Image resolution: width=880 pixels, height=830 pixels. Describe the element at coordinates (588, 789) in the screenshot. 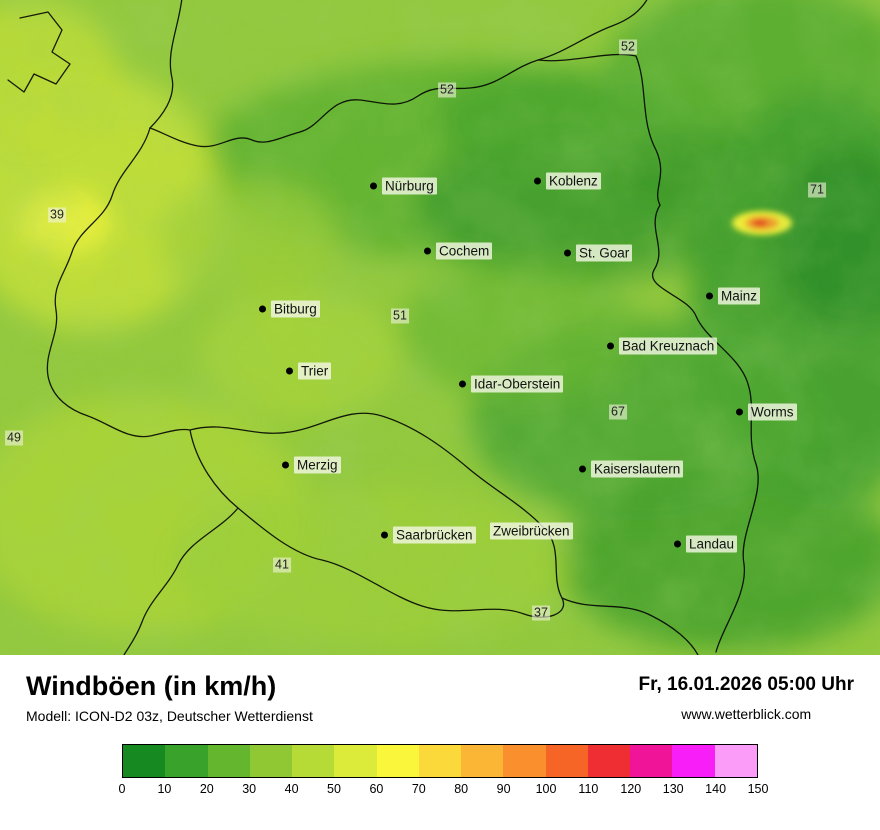

I see `scale-tick-label: 110` at that location.